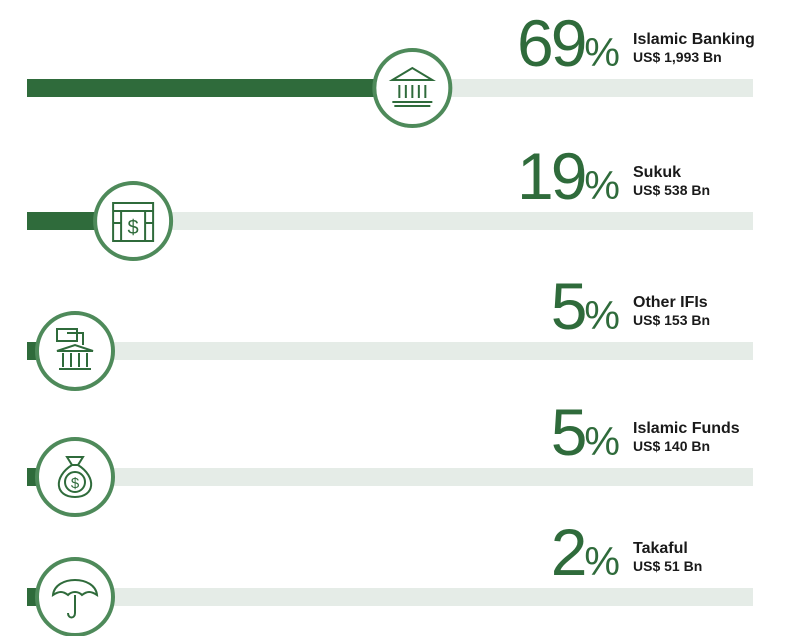  Describe the element at coordinates (657, 172) in the screenshot. I see `category-label: Sukuk` at that location.